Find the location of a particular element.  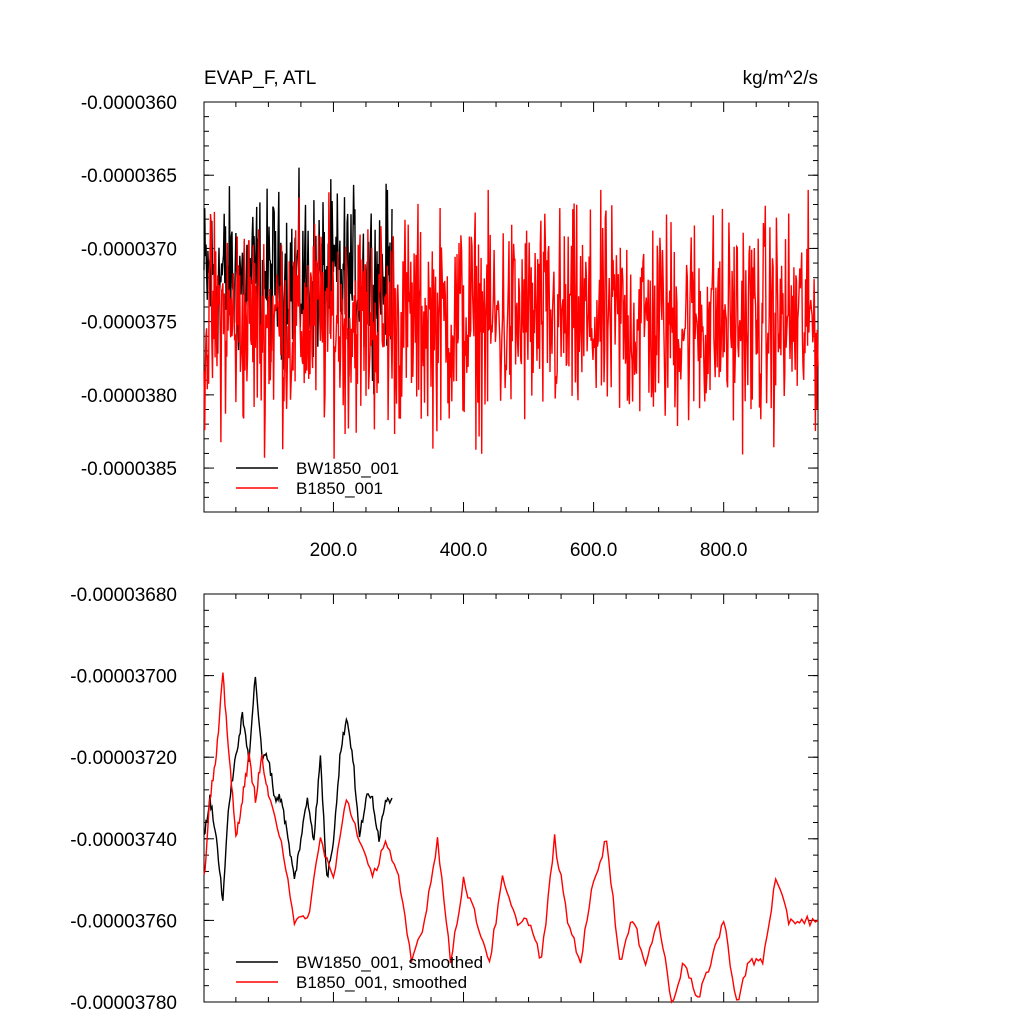

y-tick-label: -0.00003740 is located at coordinates (123, 840).